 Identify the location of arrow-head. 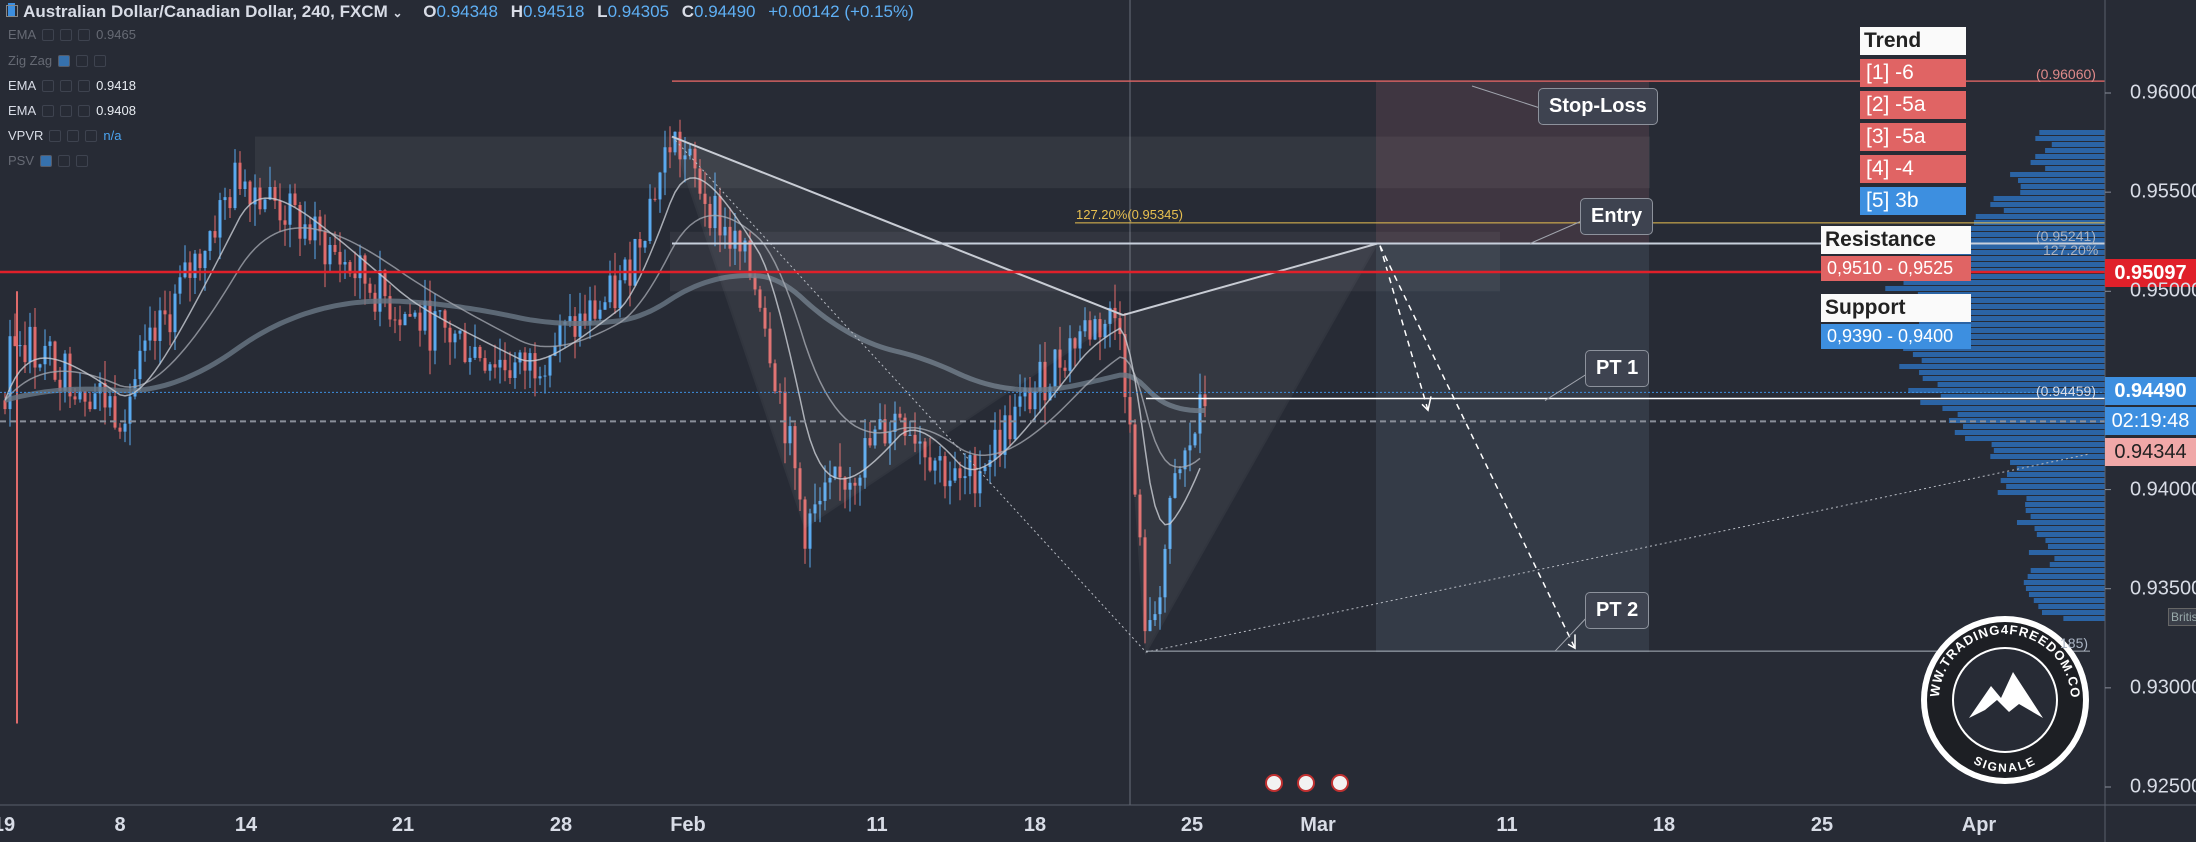
(1426, 404).